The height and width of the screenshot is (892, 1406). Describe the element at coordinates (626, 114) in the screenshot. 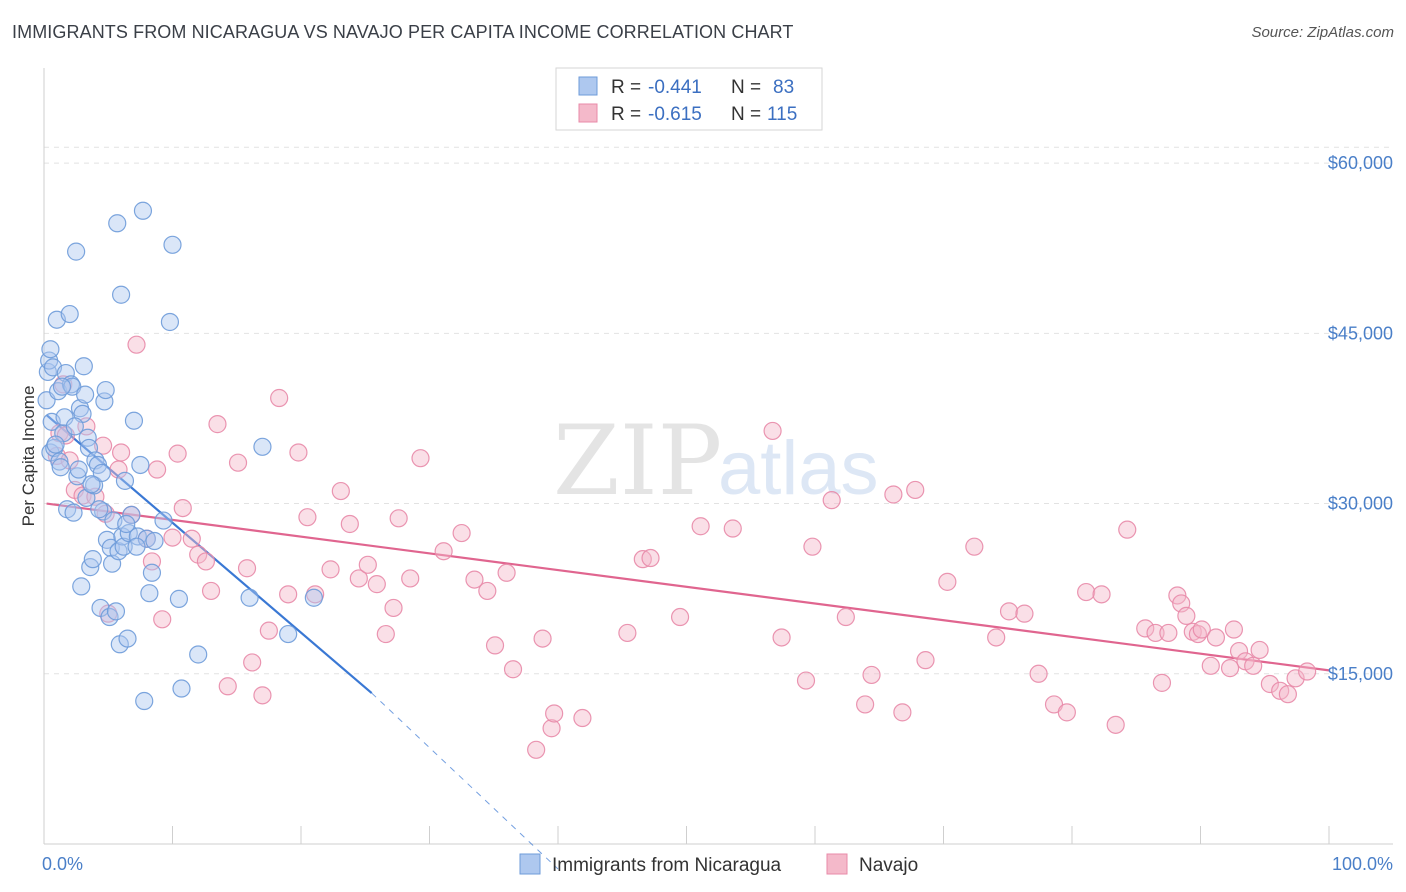

I see `legend-r-label-2: R =` at that location.